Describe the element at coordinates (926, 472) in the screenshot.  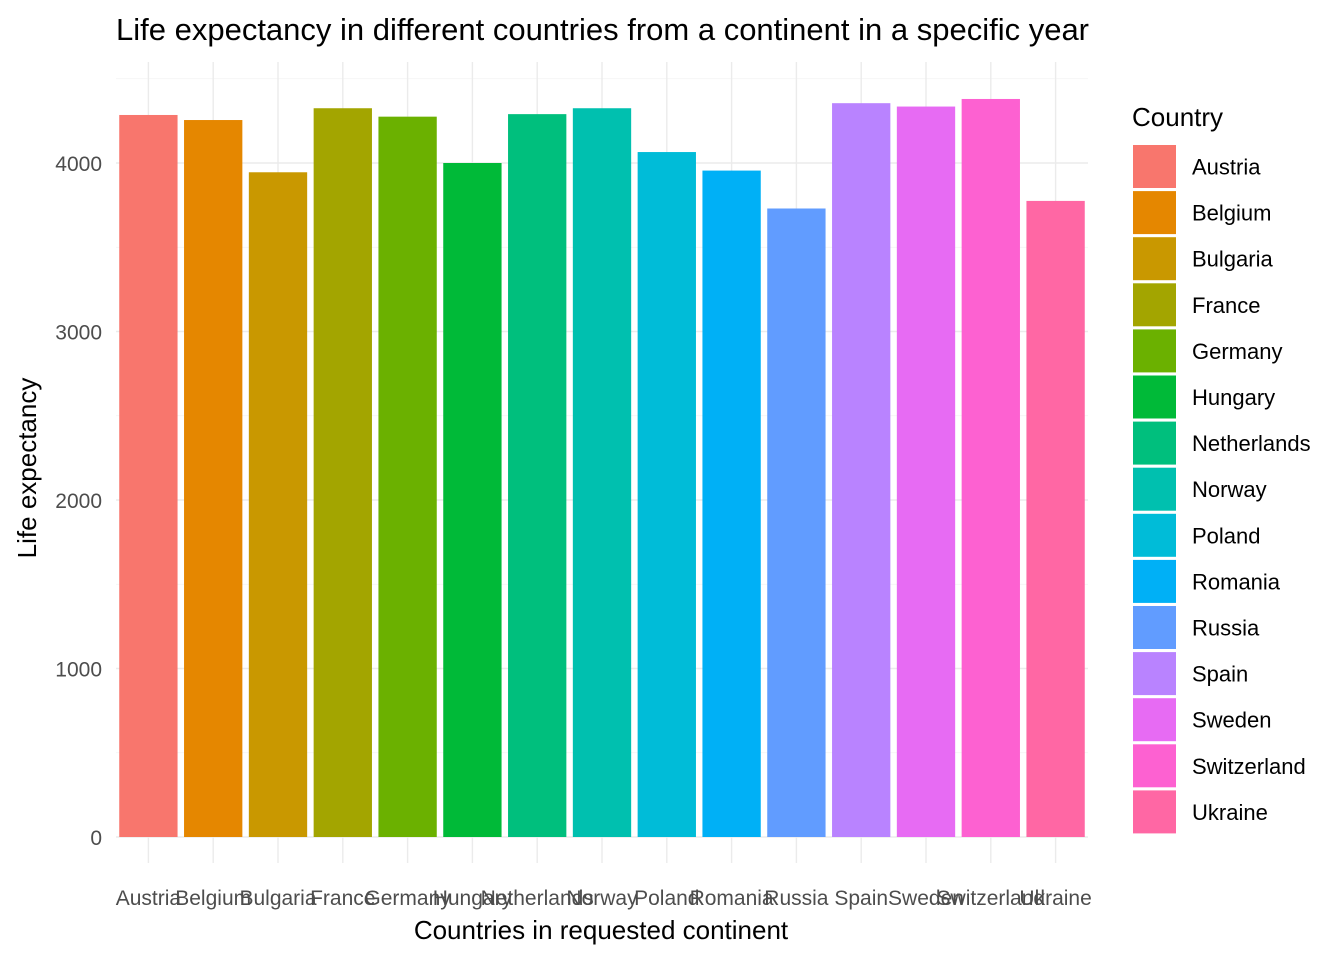
I see `bar-sweden` at that location.